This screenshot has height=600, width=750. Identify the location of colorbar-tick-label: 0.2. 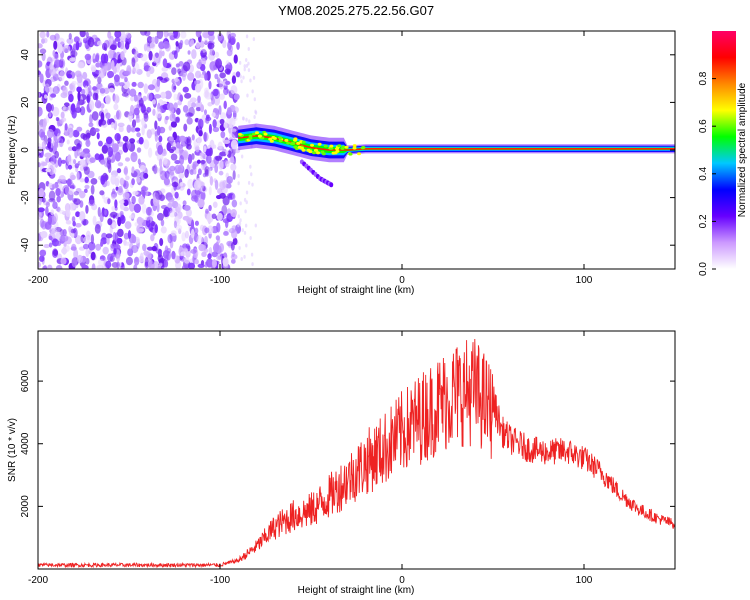
(703, 221).